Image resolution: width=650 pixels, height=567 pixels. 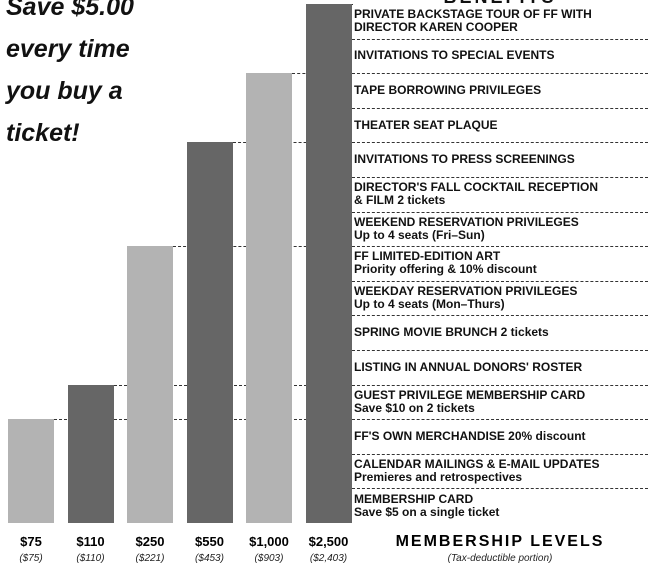 I want to click on benefit-item: SPRING MOVIE BRUNCH 2 tickets, so click(x=502, y=332).